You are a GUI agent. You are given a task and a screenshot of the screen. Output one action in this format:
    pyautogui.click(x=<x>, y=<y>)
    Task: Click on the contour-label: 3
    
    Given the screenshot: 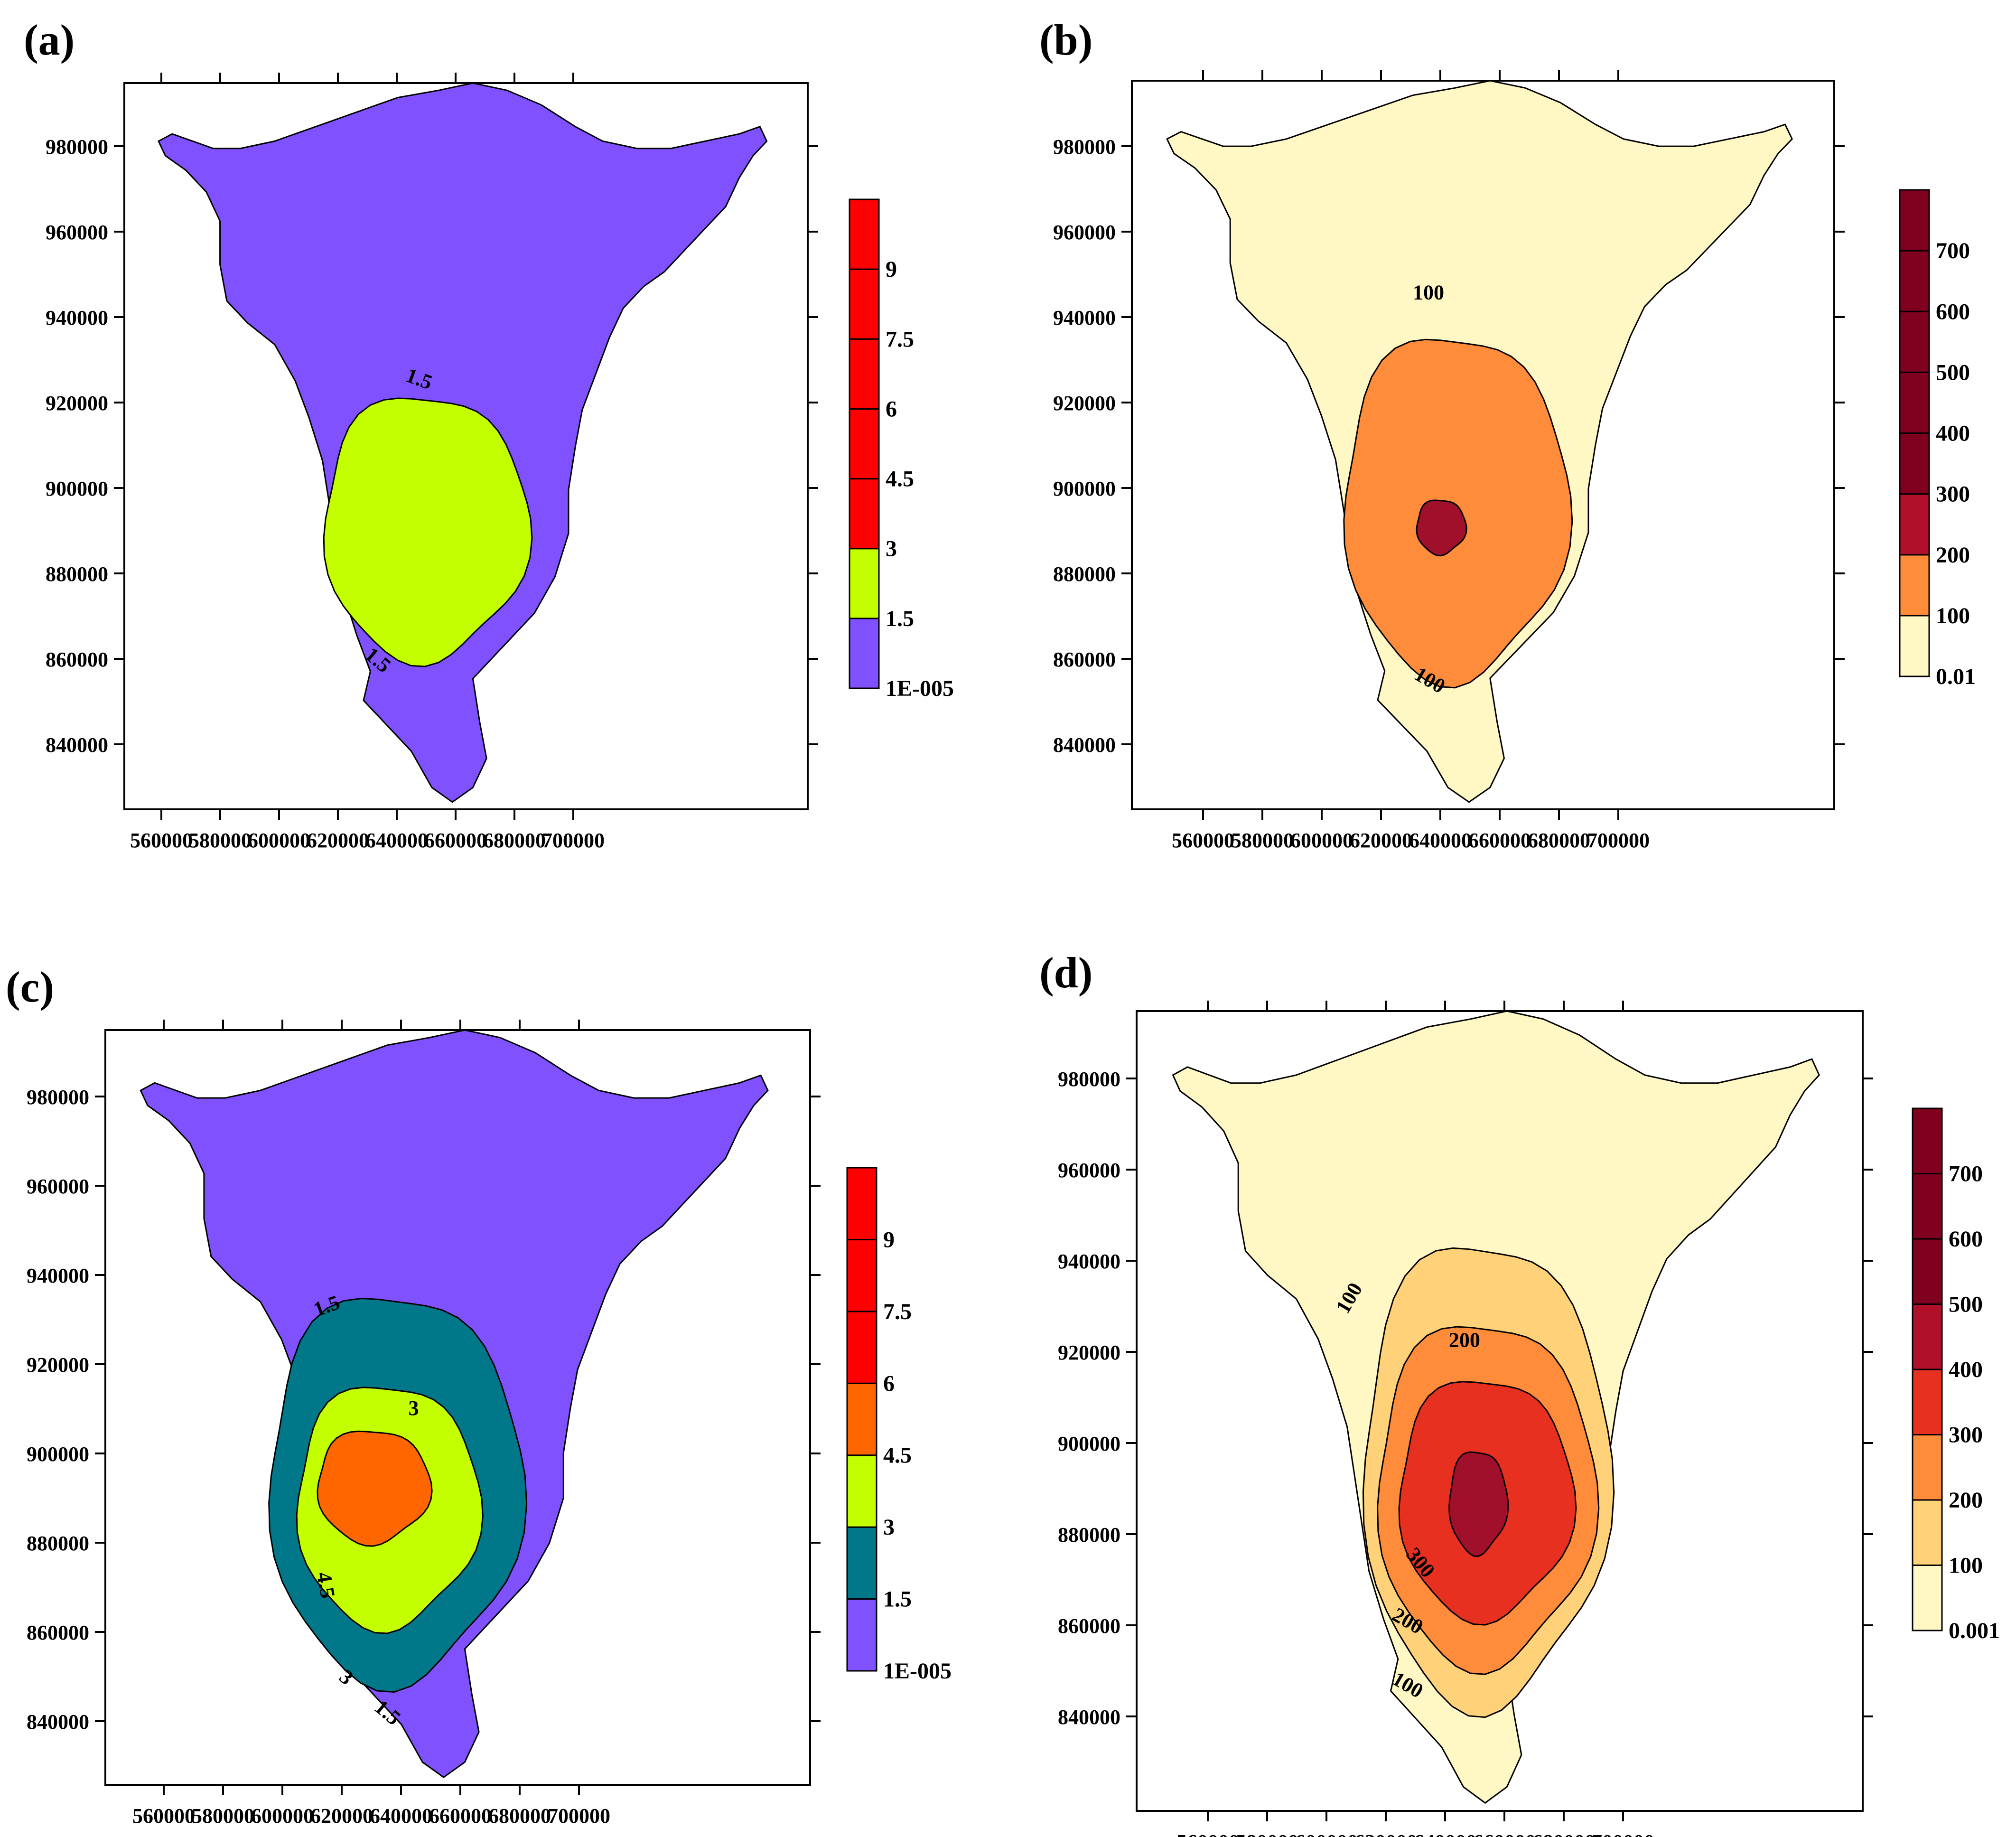 What is the action you would take?
    pyautogui.click(x=414, y=1408)
    